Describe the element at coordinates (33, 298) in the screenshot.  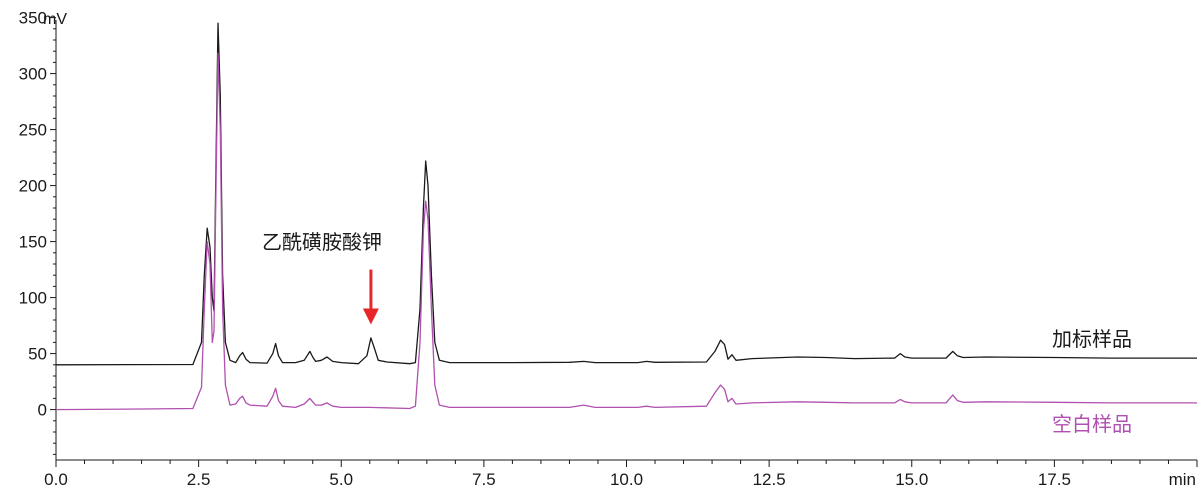
I see `y-tick-label: 100` at that location.